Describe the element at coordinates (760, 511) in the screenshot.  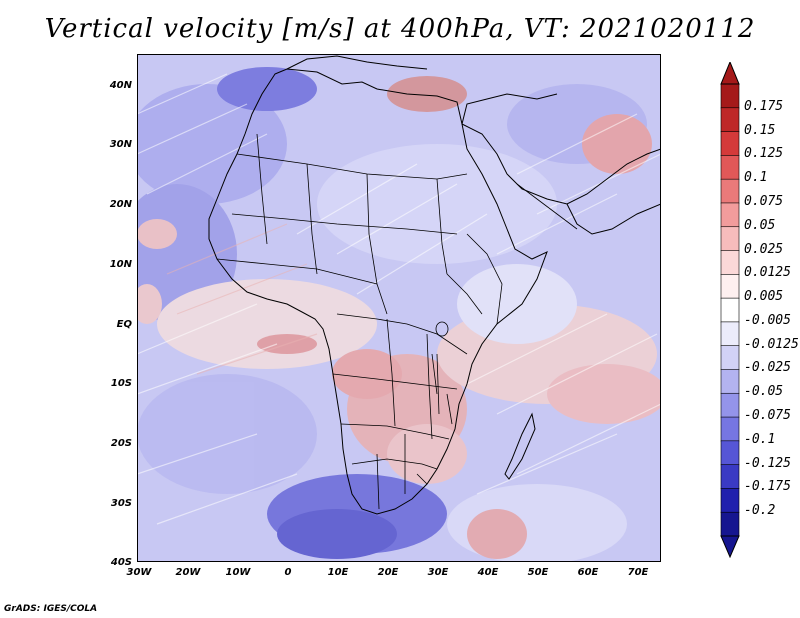
I see `colorbar-label: -0.2` at that location.